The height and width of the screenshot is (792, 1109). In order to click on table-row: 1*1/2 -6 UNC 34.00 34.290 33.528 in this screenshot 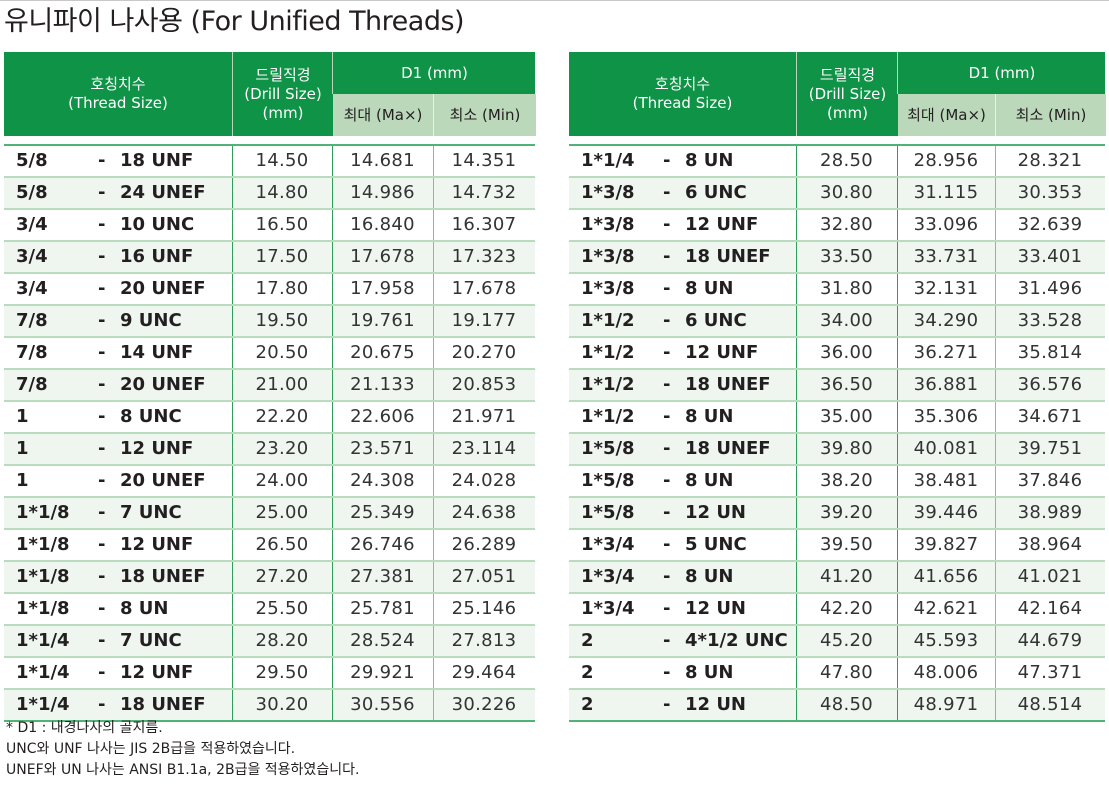, I will do `click(837, 322)`.